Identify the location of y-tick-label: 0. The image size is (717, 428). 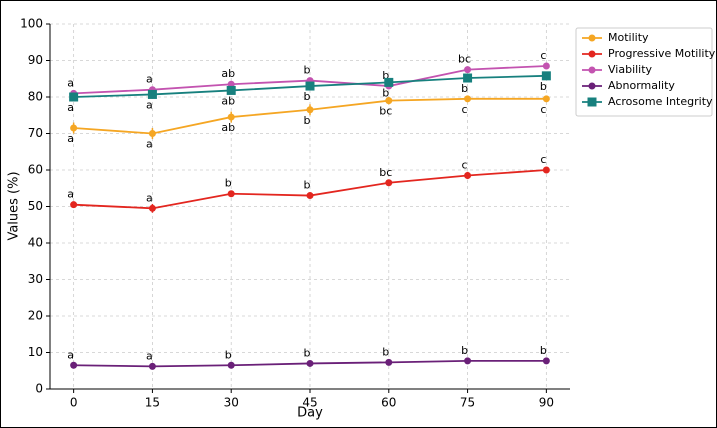
(39, 389).